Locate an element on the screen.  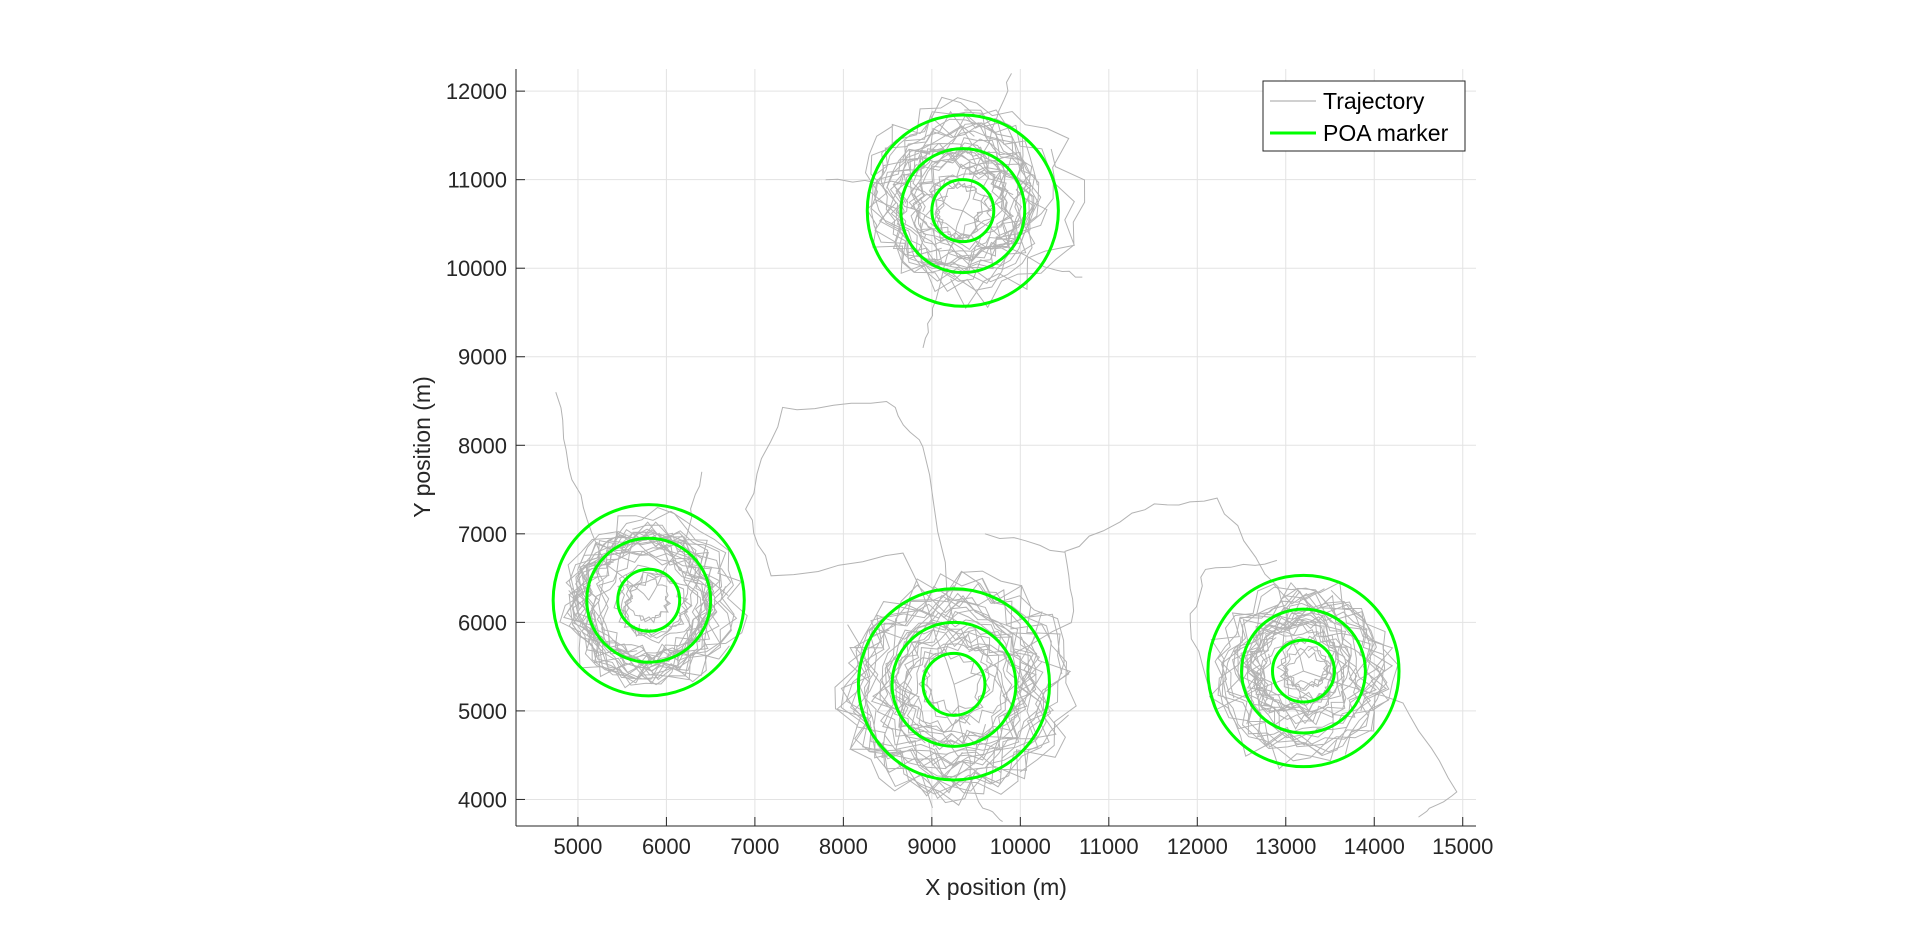
legend: Trajectory POA marker is located at coordinates (1364, 116).